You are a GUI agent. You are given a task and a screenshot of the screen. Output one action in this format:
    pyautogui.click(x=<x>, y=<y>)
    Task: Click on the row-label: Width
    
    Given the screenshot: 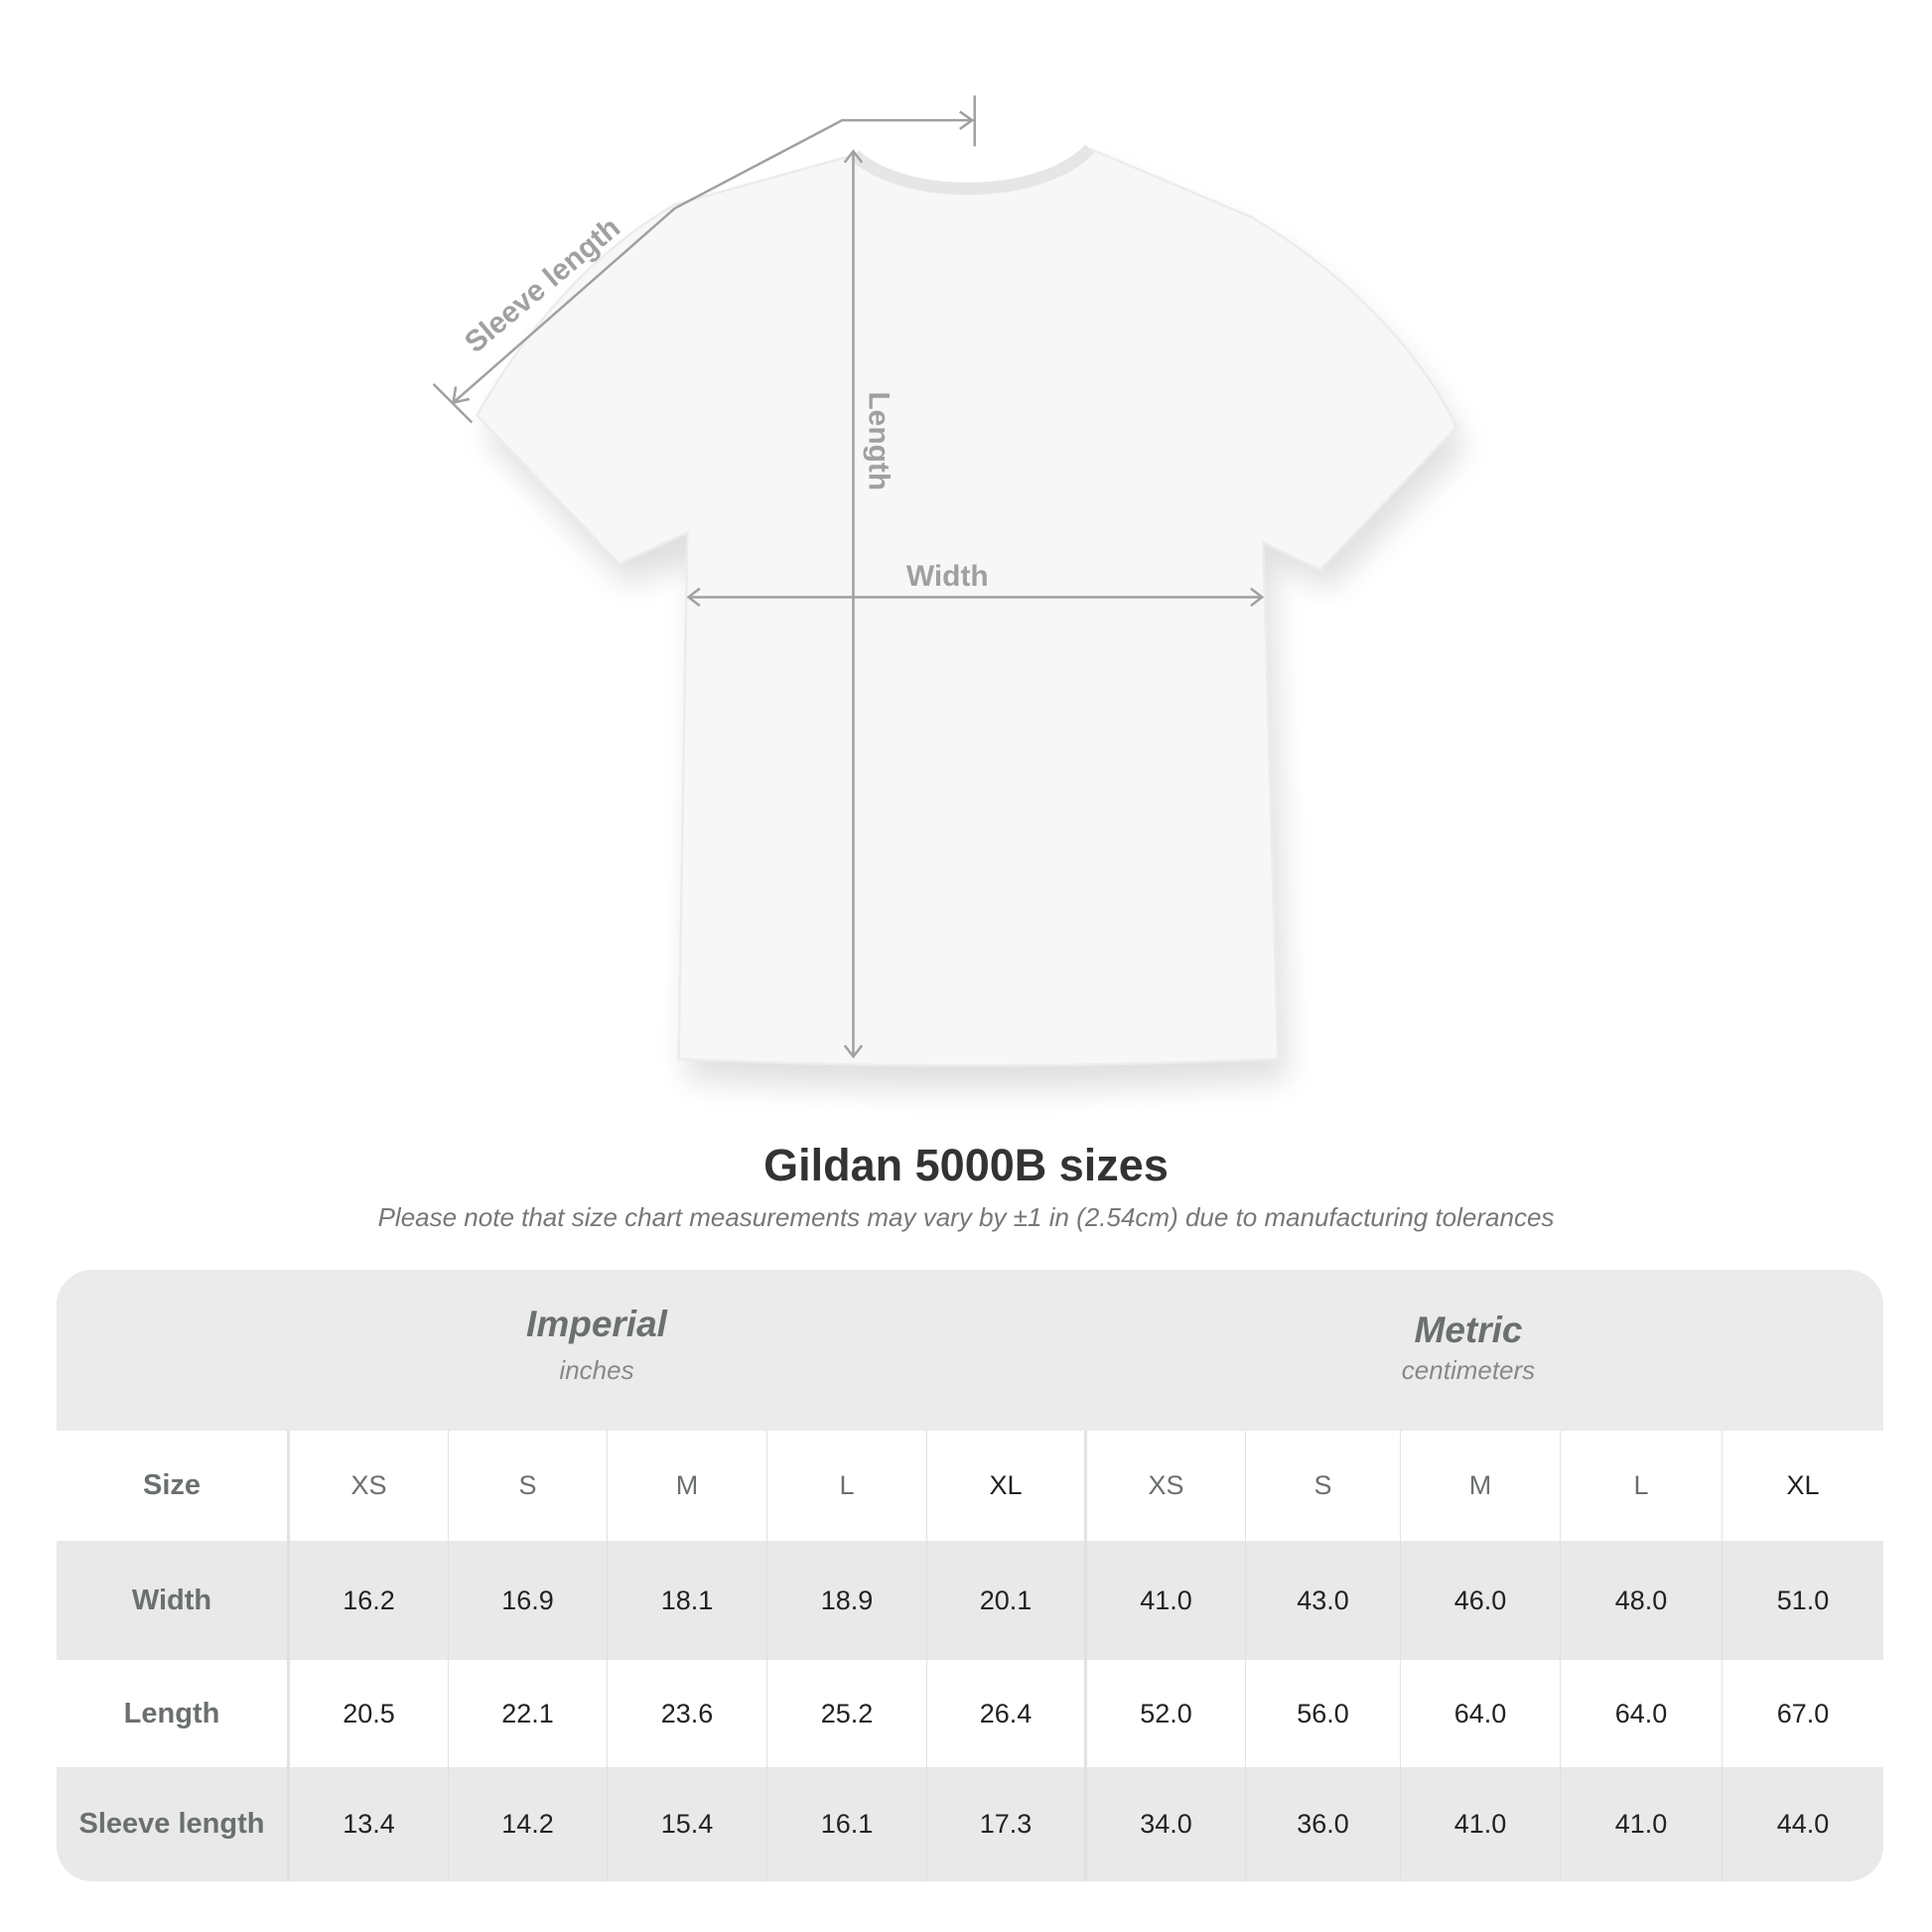 What is the action you would take?
    pyautogui.click(x=173, y=1600)
    